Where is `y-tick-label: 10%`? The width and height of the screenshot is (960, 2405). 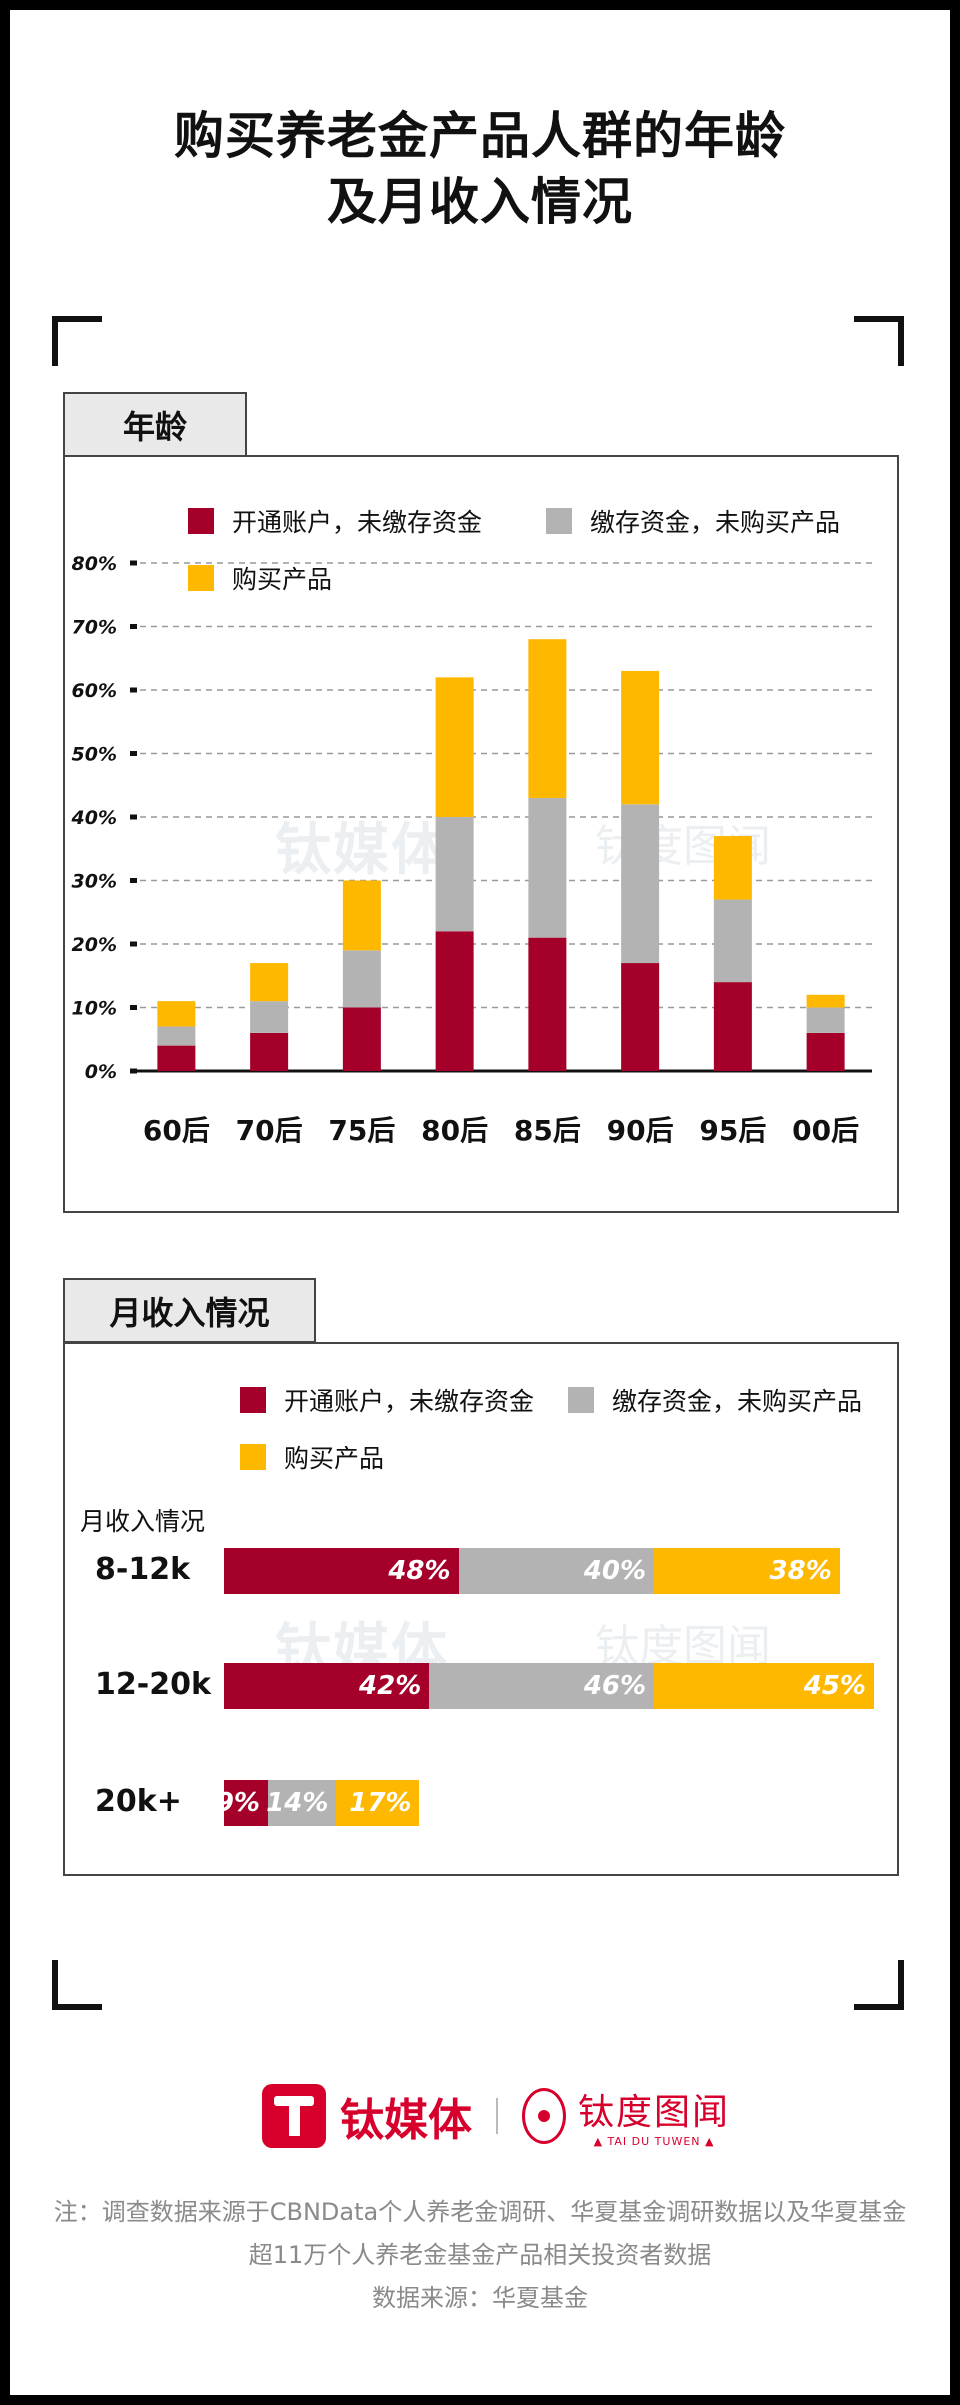 y-tick-label: 10% is located at coordinates (94, 1009).